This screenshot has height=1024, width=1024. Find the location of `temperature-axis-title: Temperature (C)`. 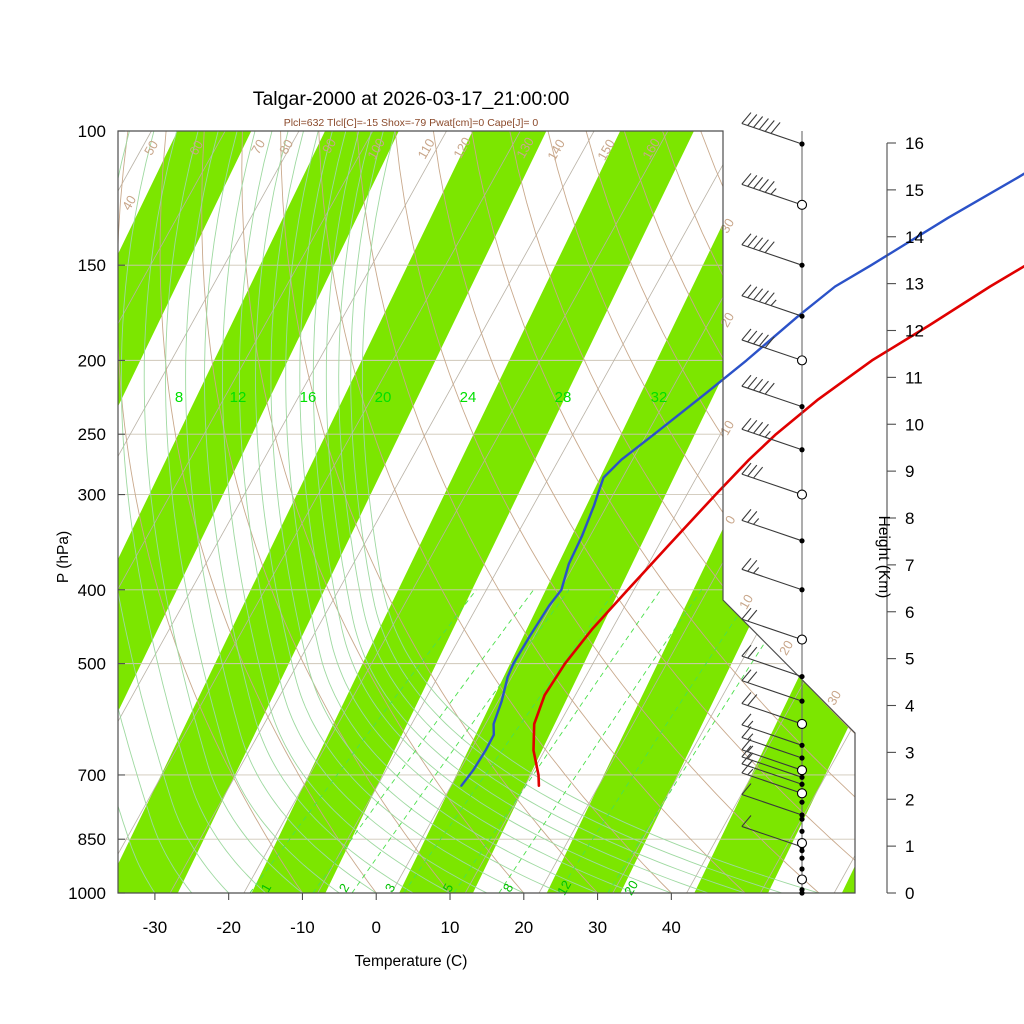

temperature-axis-title: Temperature (C) is located at coordinates (411, 961).